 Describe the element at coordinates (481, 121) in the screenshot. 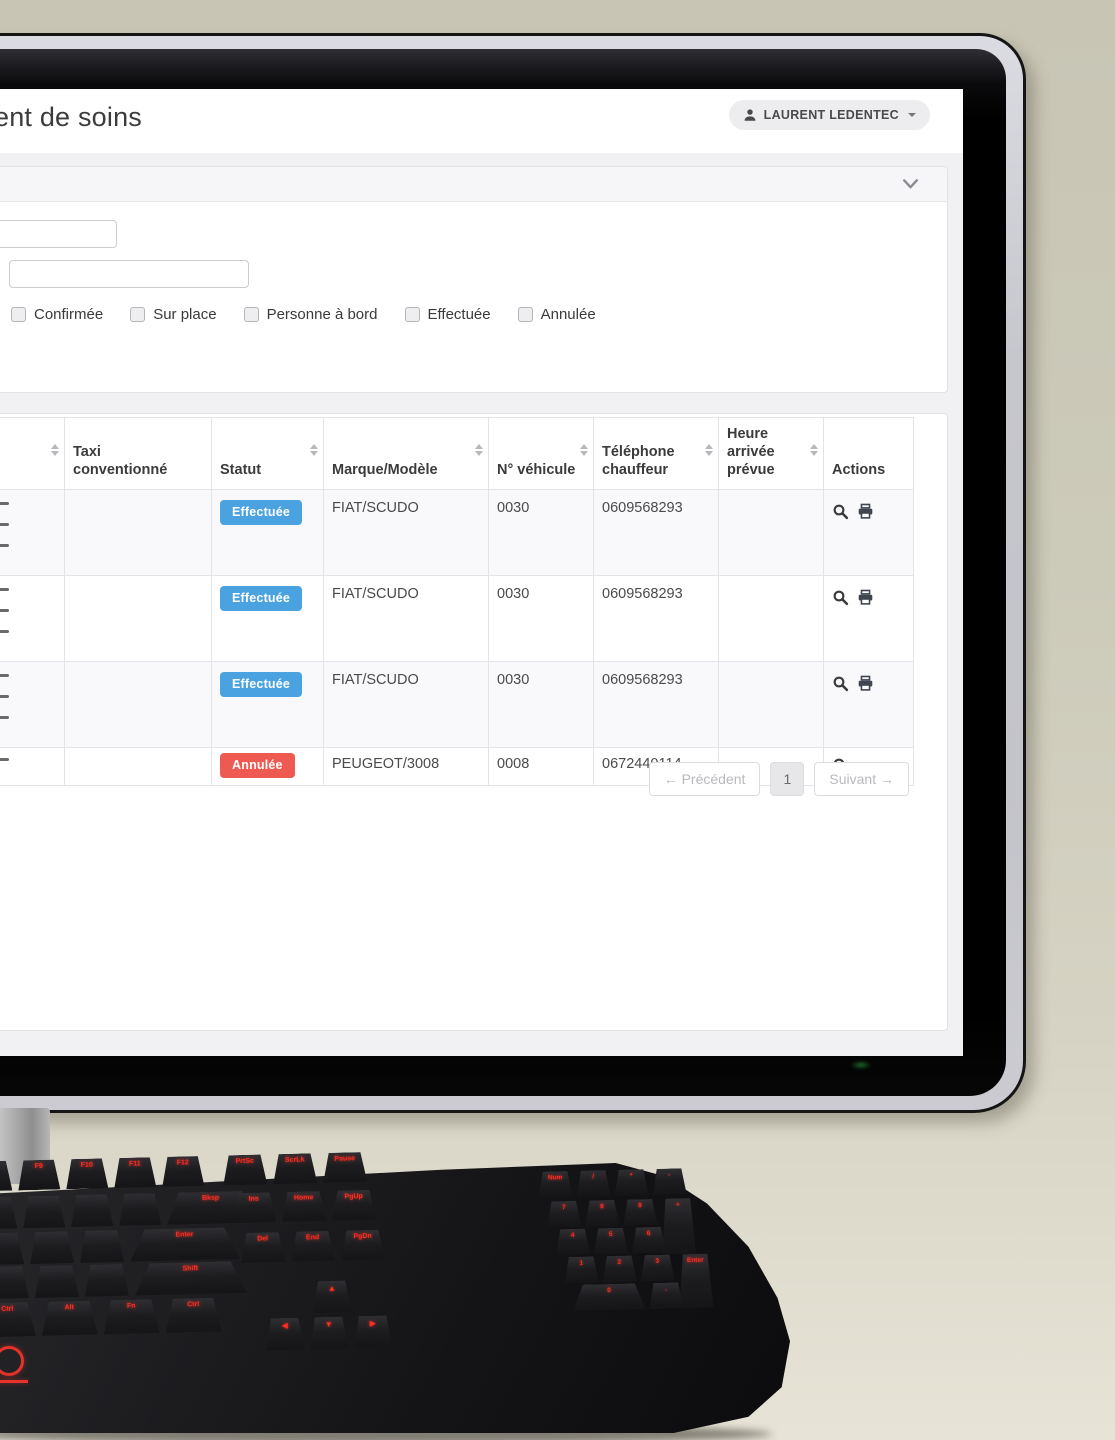

I see `app-header: ent de soins LAURENT LEDENTEC` at that location.